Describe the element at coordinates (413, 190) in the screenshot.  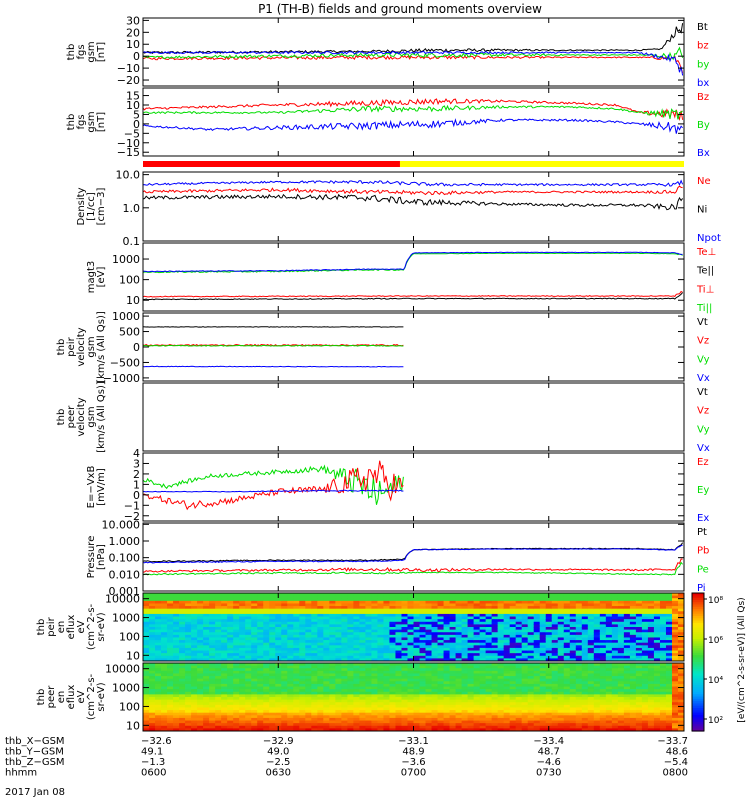
I see `series-density-ne` at that location.